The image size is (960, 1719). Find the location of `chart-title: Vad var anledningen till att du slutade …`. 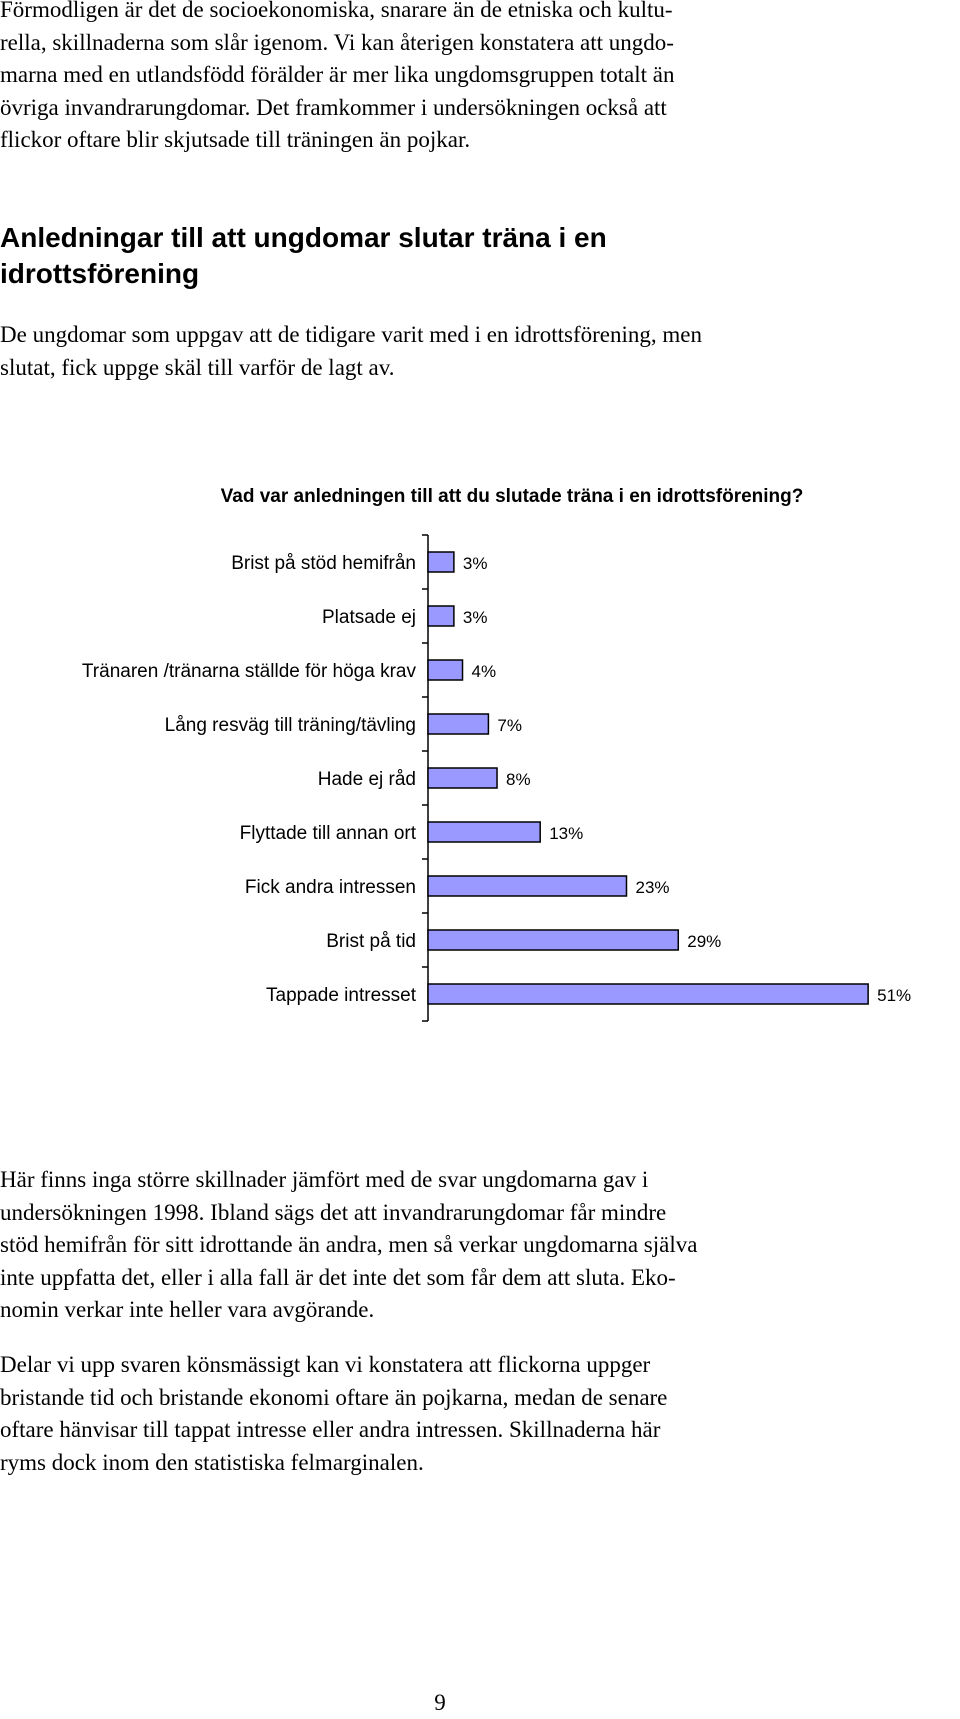

chart-title: Vad var anledningen till att du slutade … is located at coordinates (512, 496).